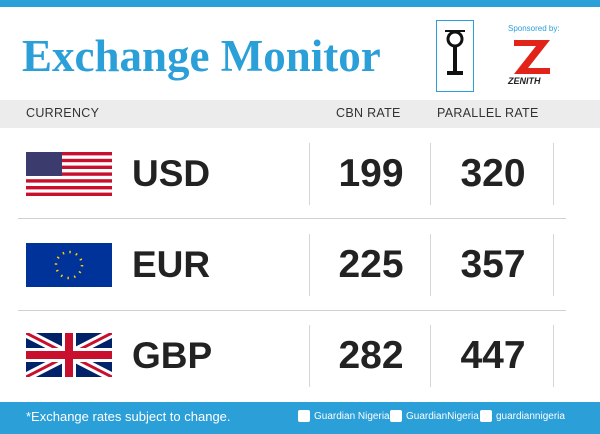 This screenshot has height=434, width=600. I want to click on column-header: CBN RATE, so click(368, 113).